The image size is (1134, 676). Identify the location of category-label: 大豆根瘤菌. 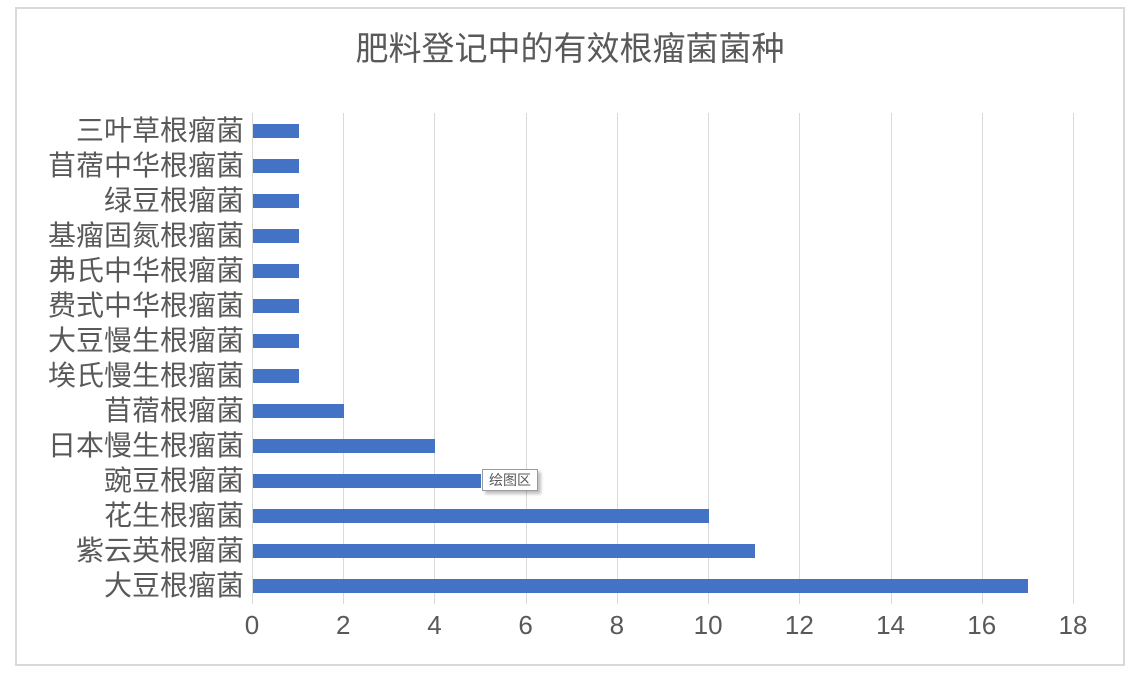
(173, 586).